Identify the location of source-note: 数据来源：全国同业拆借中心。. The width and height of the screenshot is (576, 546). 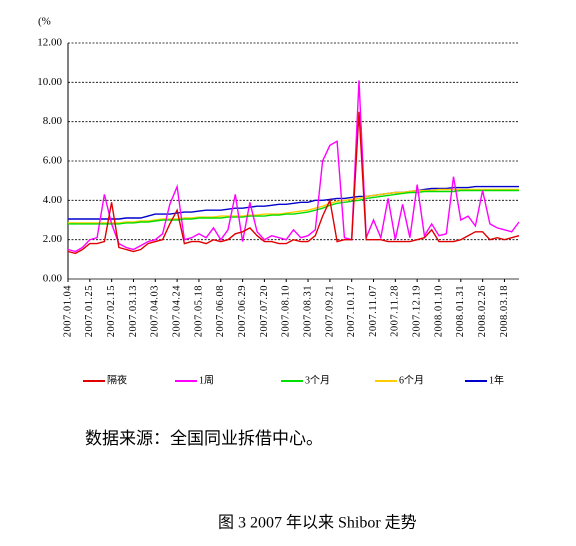
(204, 438).